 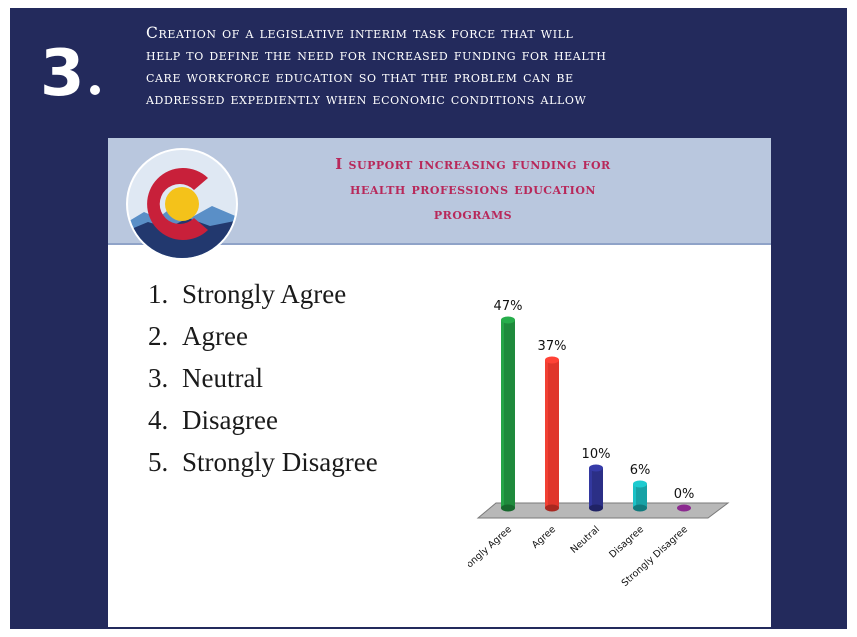 What do you see at coordinates (263, 462) in the screenshot?
I see `answer-option: 5. Strongly Disagree` at bounding box center [263, 462].